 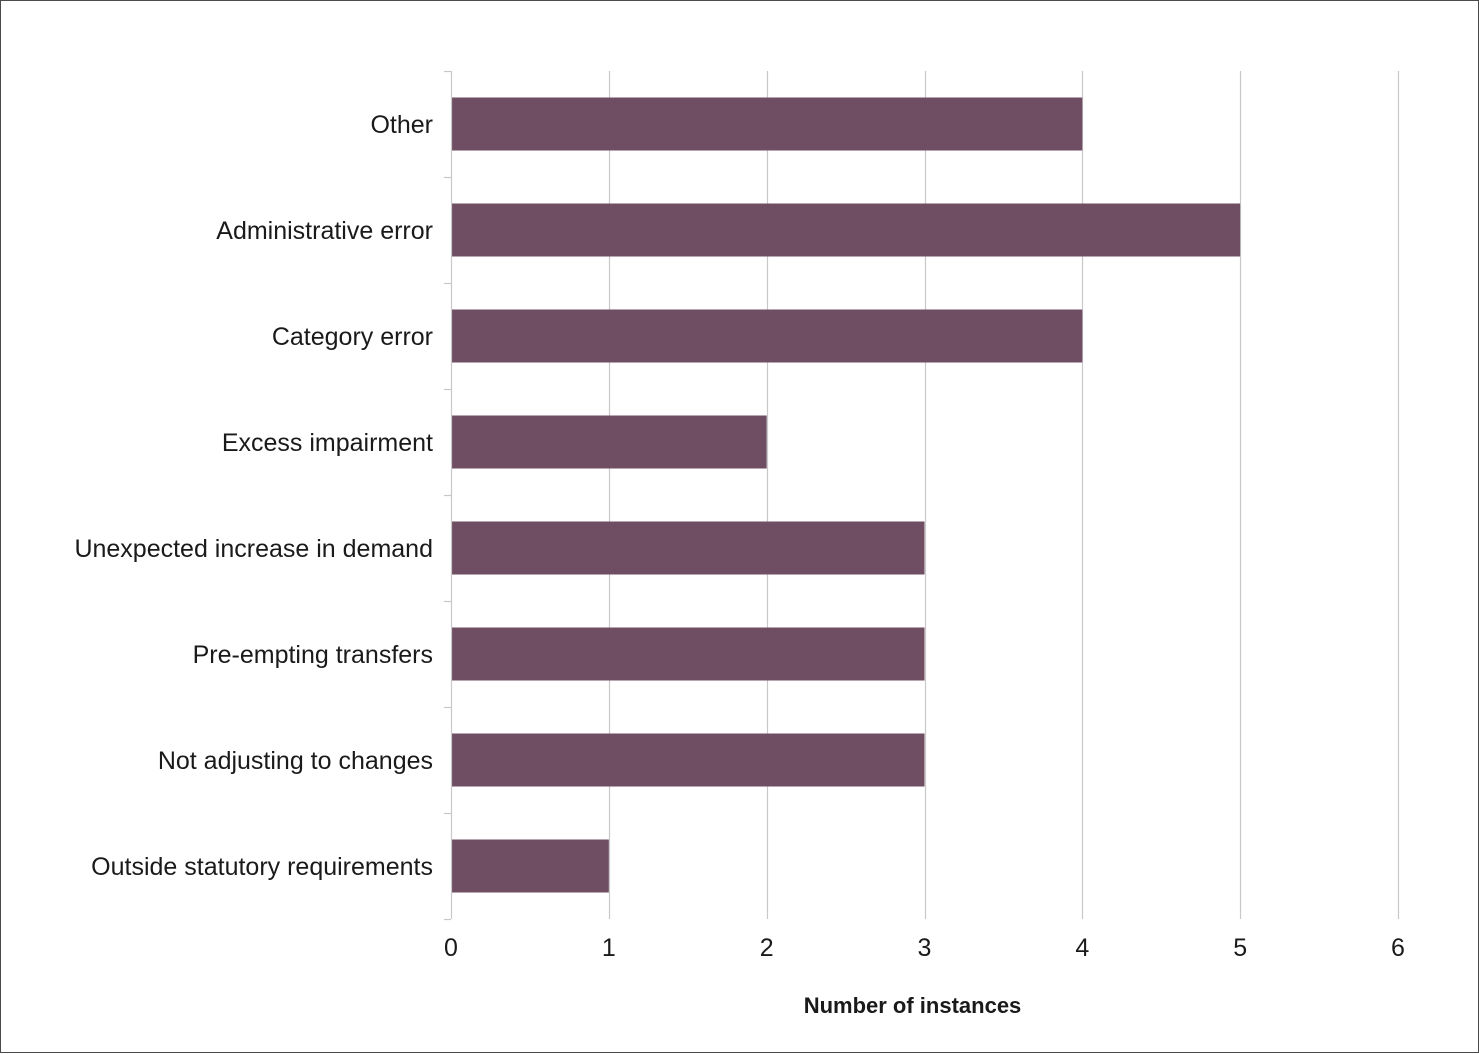 What do you see at coordinates (609, 948) in the screenshot?
I see `x-tick-label-1: 1` at bounding box center [609, 948].